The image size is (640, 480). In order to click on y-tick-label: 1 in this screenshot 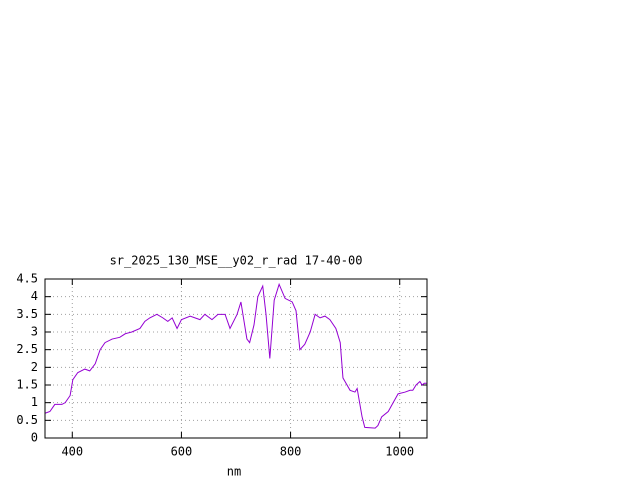, I will do `click(34, 402)`.